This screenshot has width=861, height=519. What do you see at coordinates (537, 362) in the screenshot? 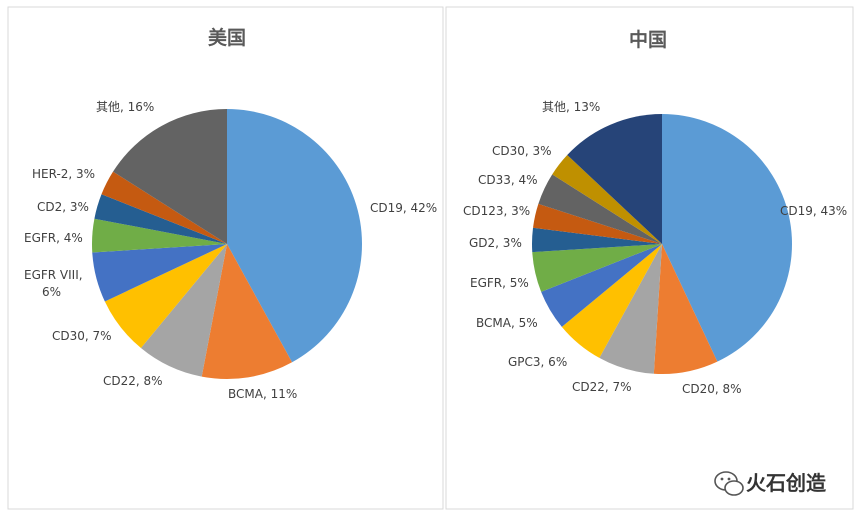
I see `slice-label-china-3: GPC3, 6%` at bounding box center [537, 362].